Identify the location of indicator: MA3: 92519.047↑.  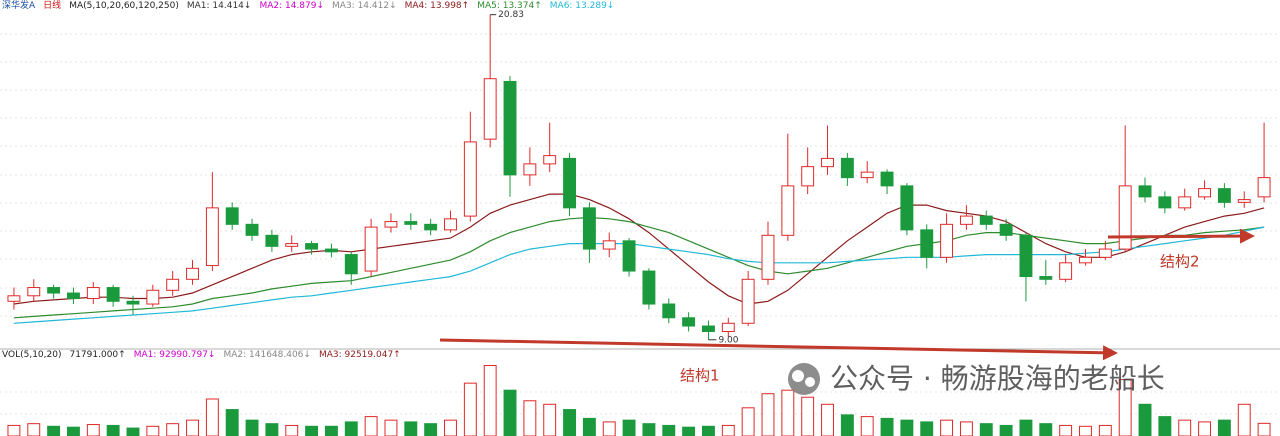
(359, 355).